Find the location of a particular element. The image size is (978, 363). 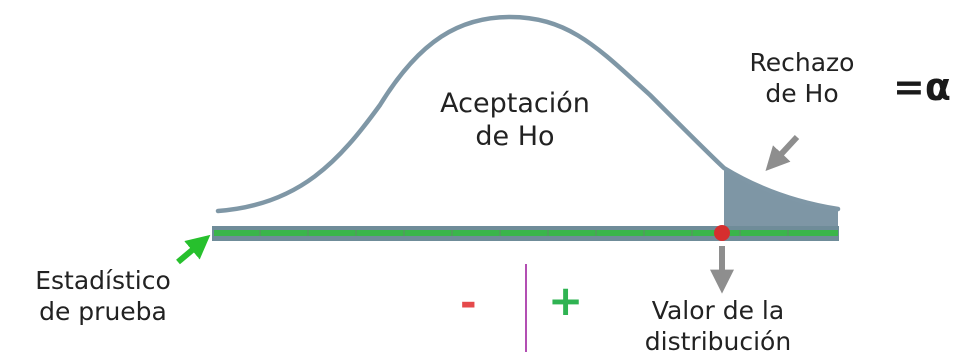

axis-green-line is located at coordinates (526, 233).